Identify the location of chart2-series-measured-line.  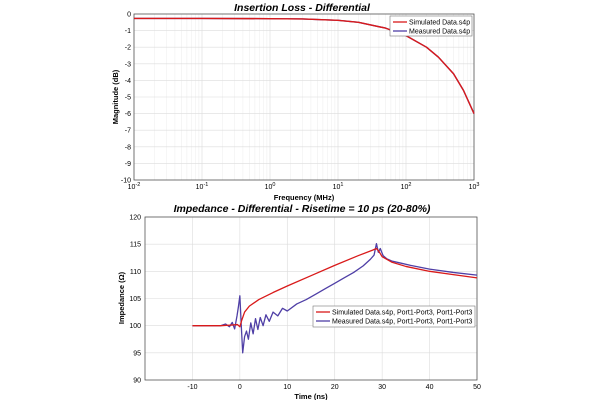
(335, 298).